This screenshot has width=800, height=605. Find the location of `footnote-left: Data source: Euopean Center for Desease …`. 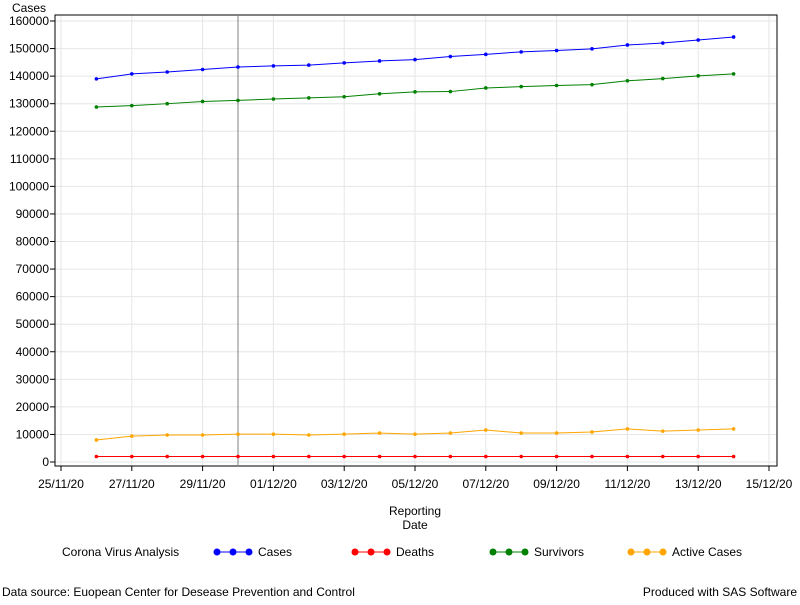

footnote-left: Data source: Euopean Center for Desease … is located at coordinates (178, 592).